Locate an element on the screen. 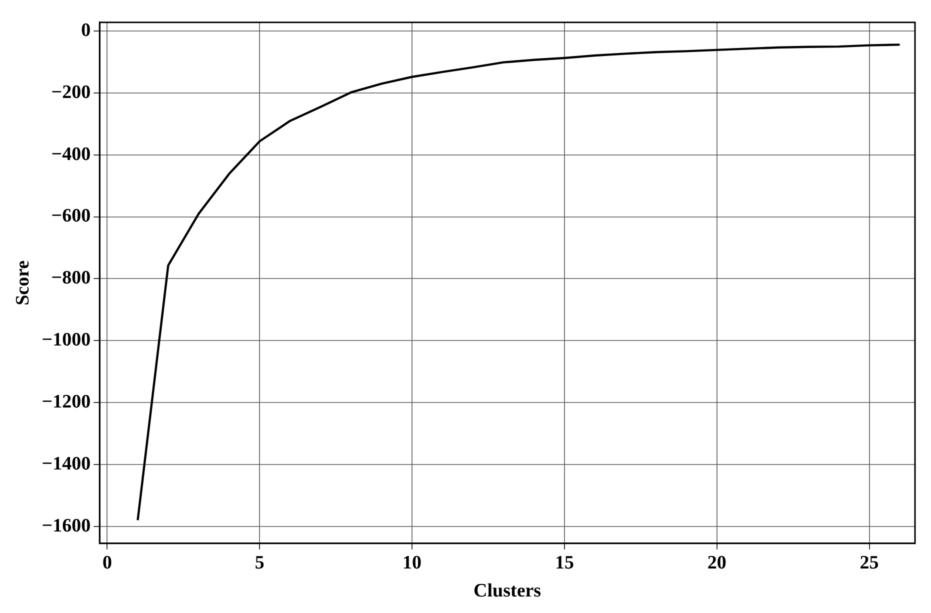 This screenshot has height=613, width=931. y-tick-label: −1000 is located at coordinates (66, 340).